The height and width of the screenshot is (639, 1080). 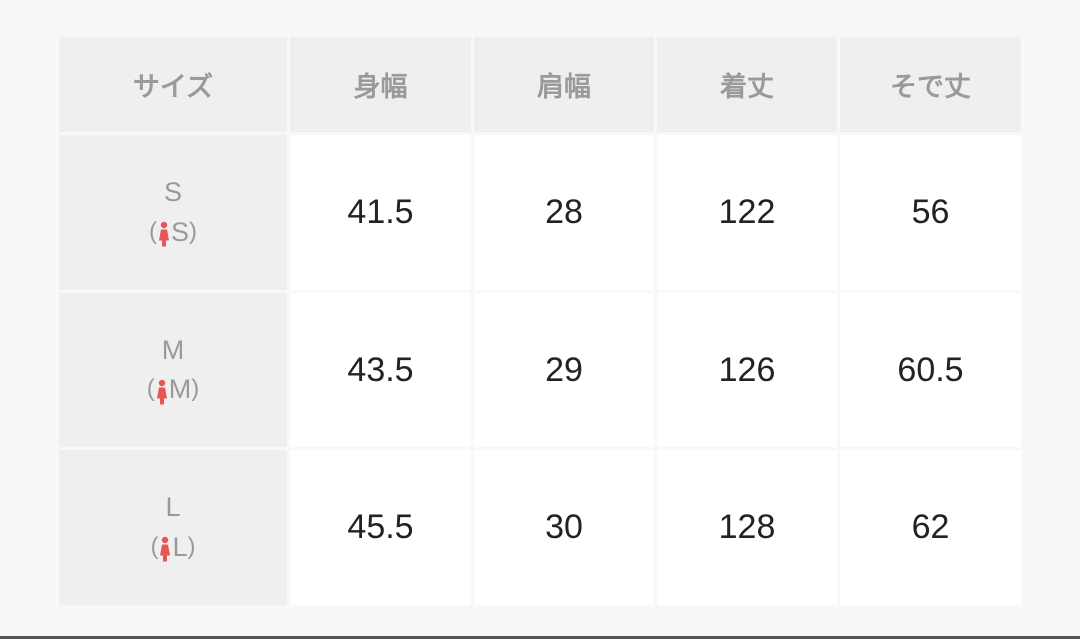 I want to click on measurement-cell: 45.5, so click(x=380, y=527).